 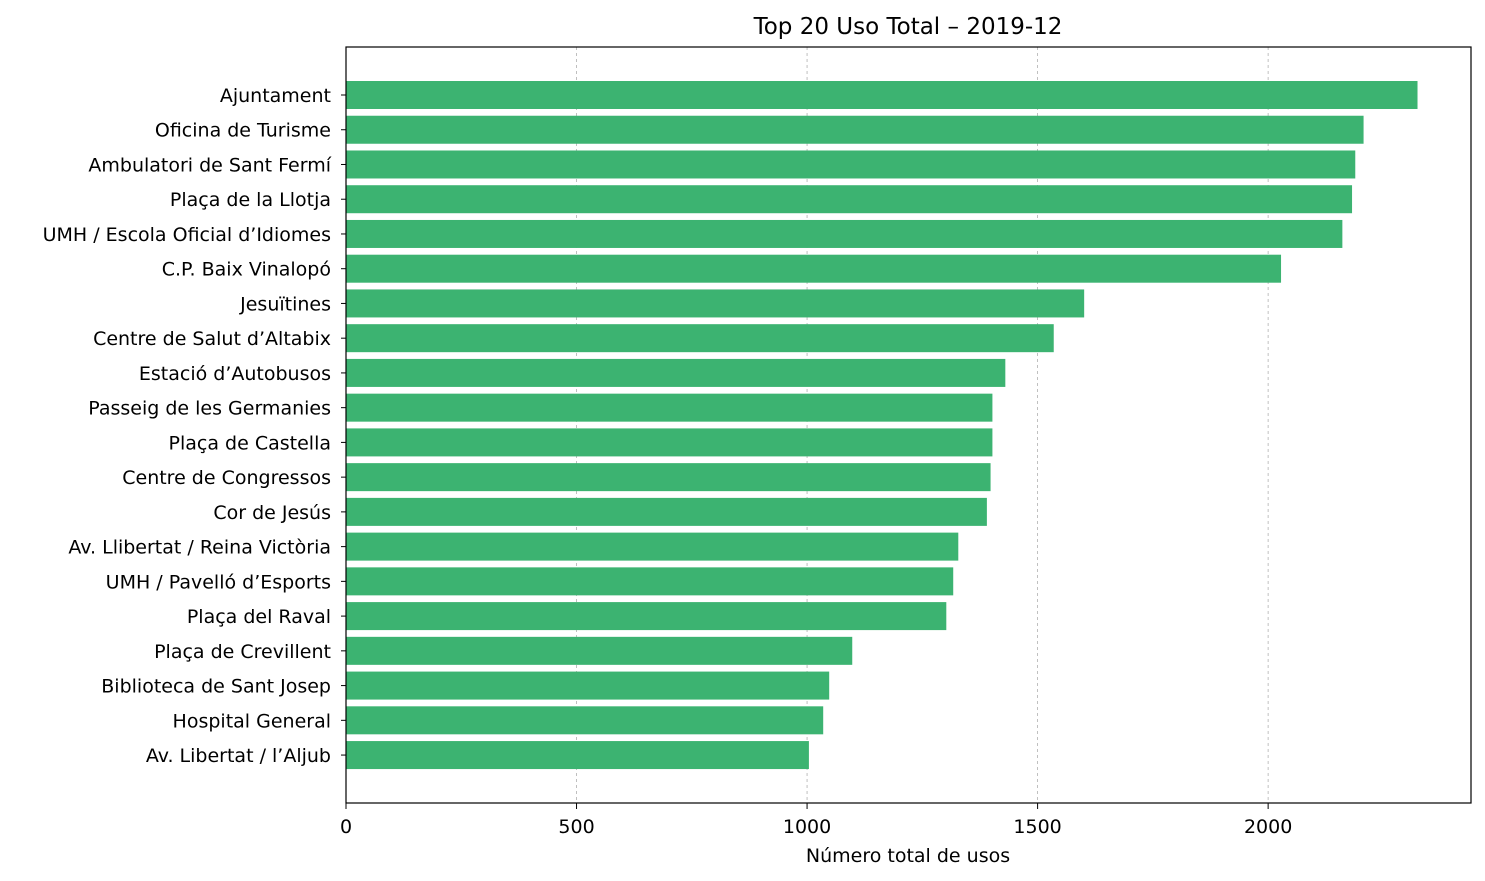 I want to click on y-tick-label: Ajuntament, so click(x=275, y=96).